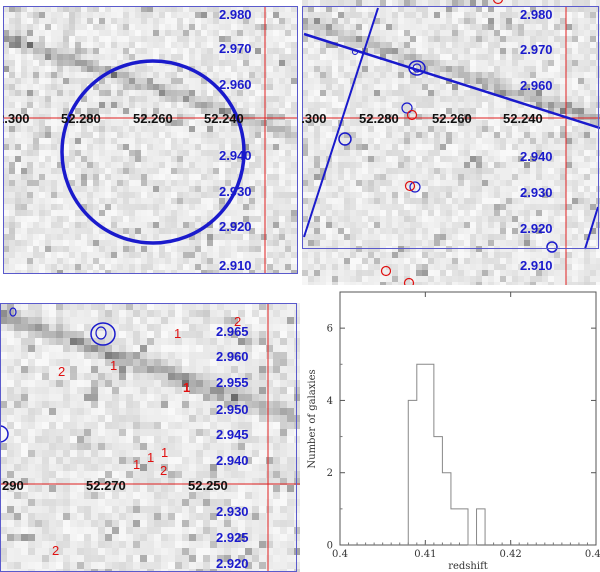 This screenshot has width=600, height=572. What do you see at coordinates (146, 436) in the screenshot?
I see `redshift-labels: 1 2 2 1 1 1 1 1 2 2` at bounding box center [146, 436].